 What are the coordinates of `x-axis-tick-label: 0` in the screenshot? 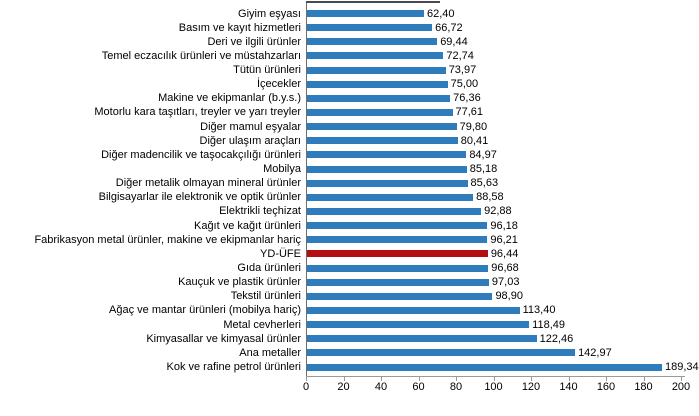 It's located at (306, 387).